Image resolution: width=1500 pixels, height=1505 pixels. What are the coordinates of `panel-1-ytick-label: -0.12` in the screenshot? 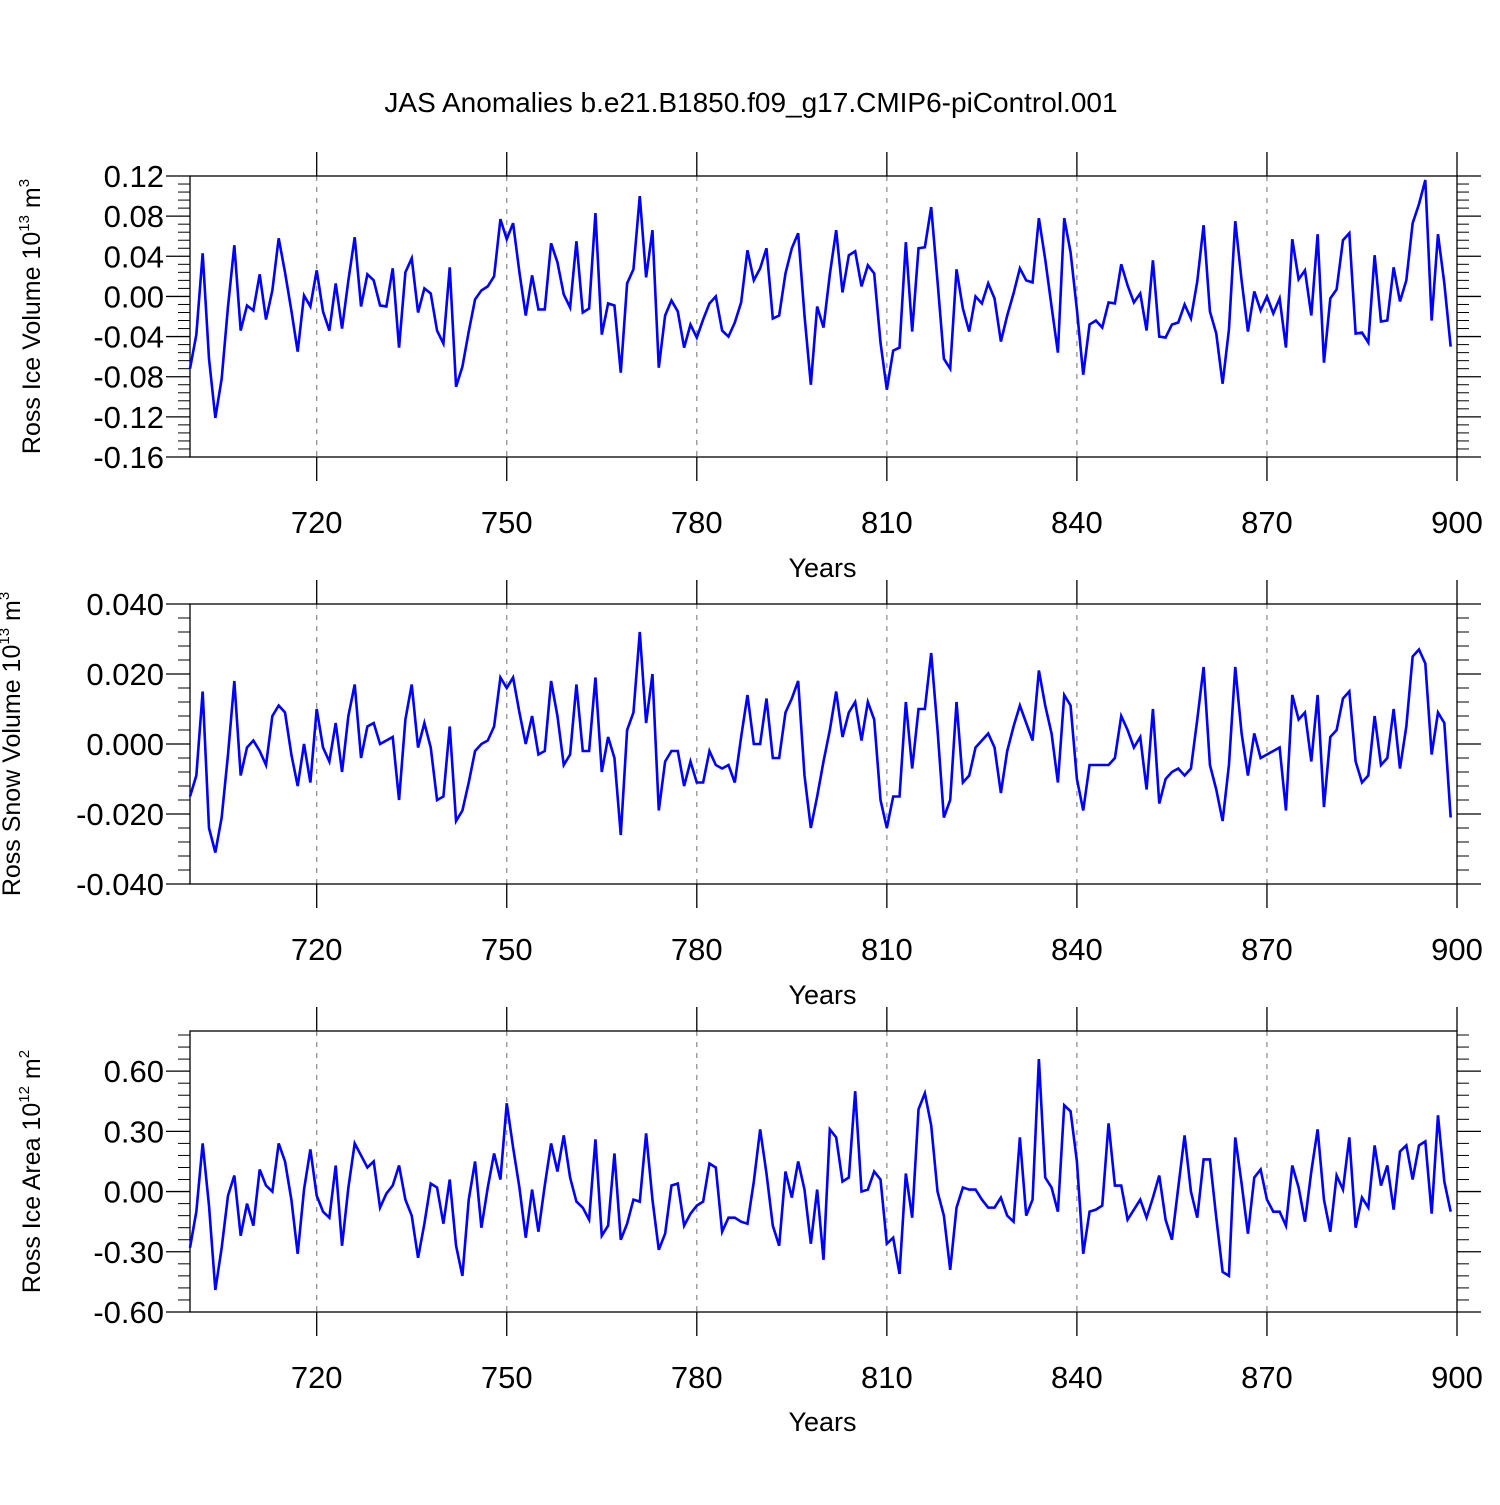 It's located at (128, 417).